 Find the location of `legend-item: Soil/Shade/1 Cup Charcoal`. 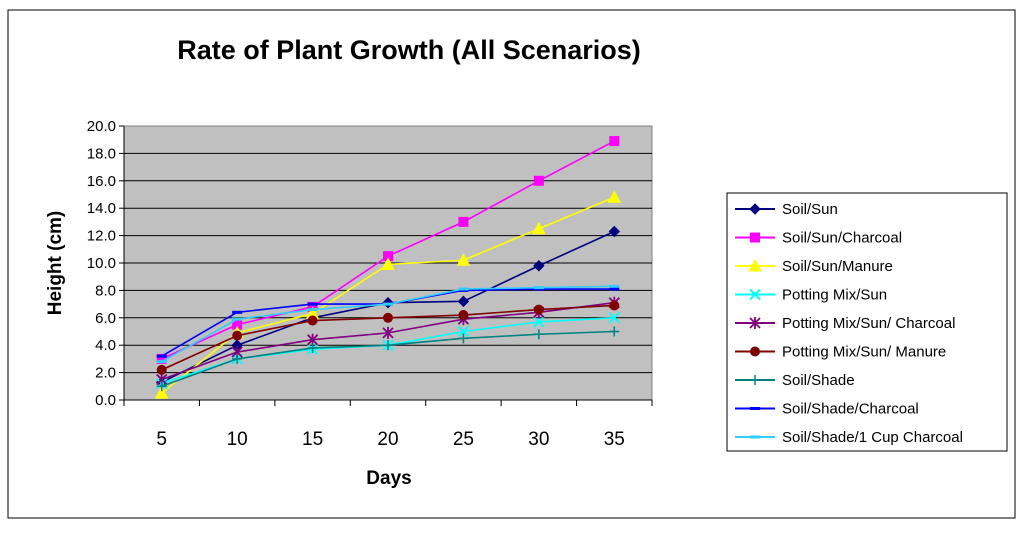

legend-item: Soil/Shade/1 Cup Charcoal is located at coordinates (849, 437).